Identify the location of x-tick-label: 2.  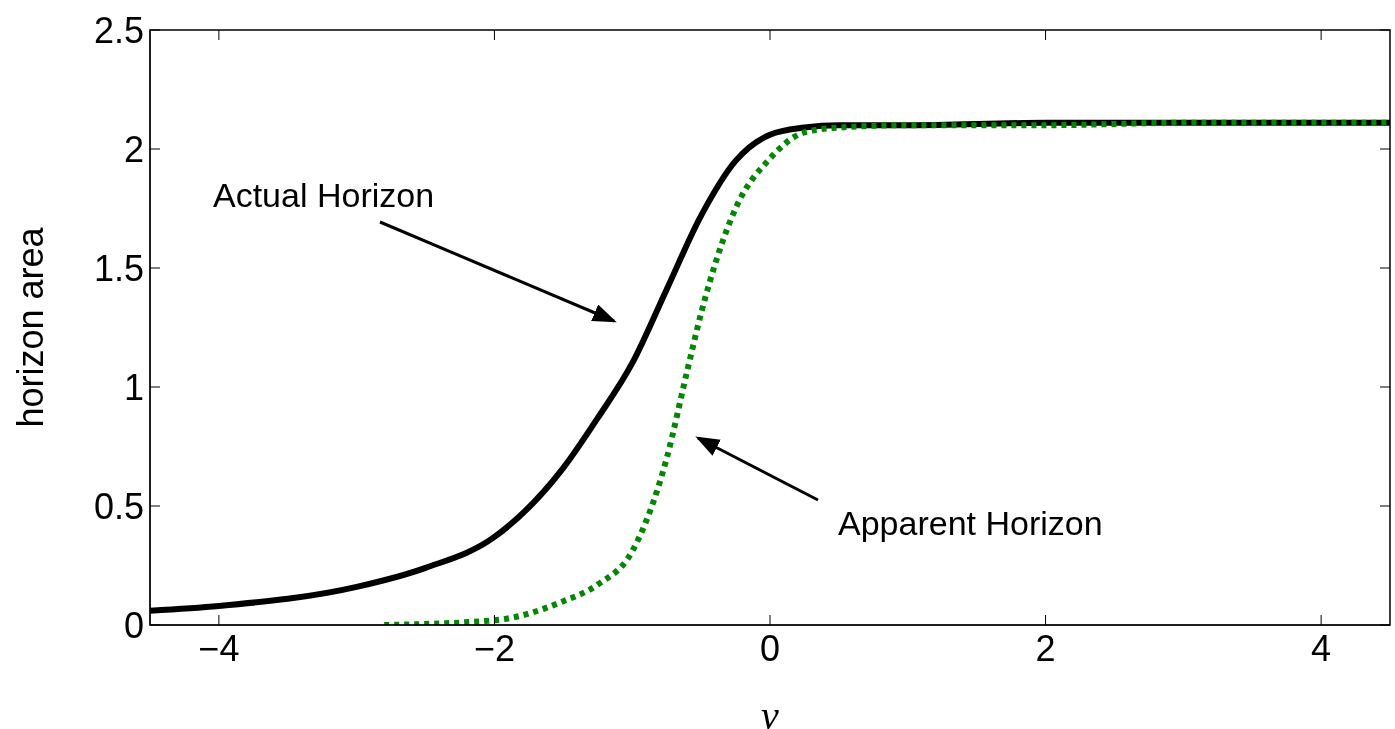
(1045, 648).